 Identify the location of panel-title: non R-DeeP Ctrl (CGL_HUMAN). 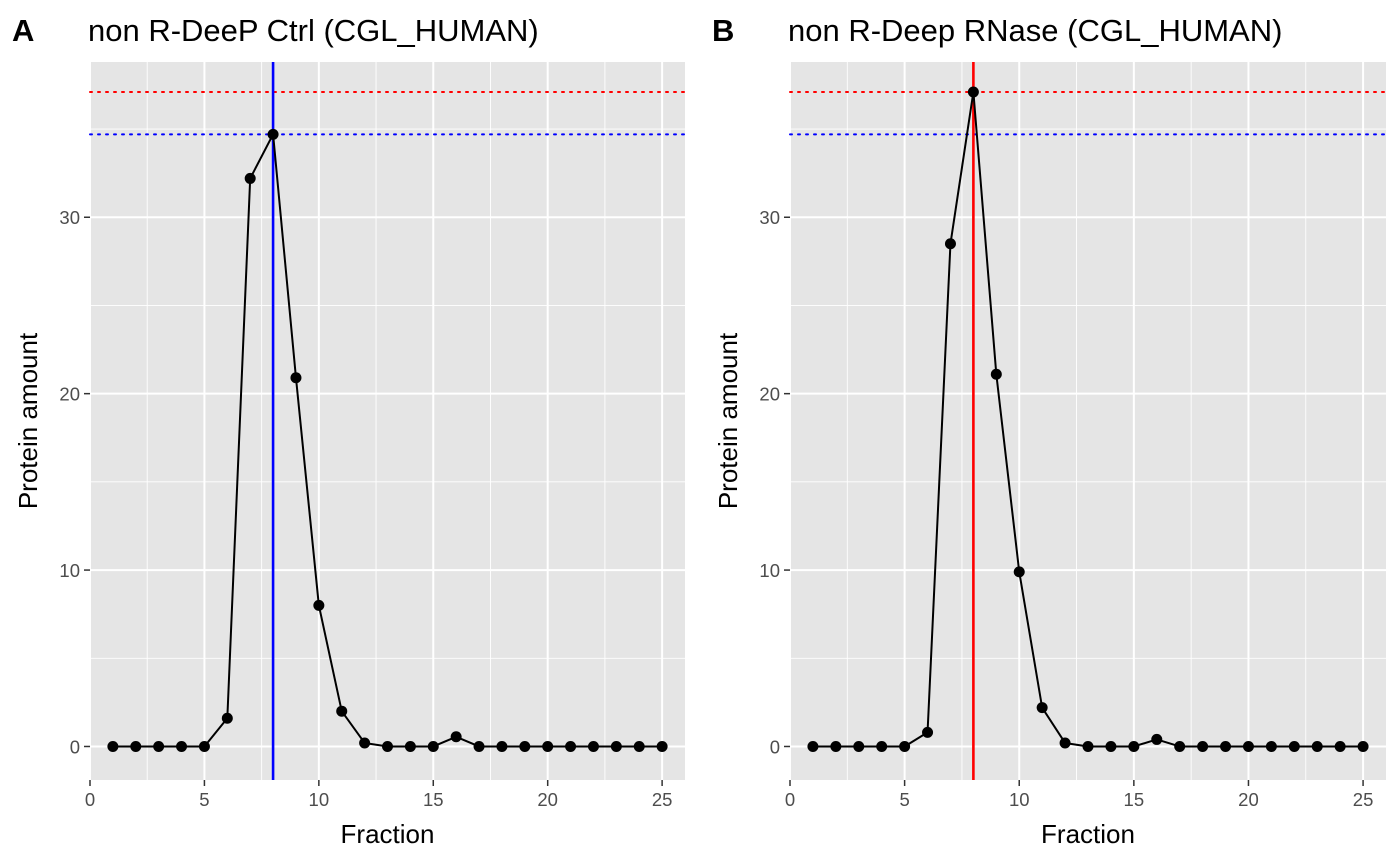
(313, 30).